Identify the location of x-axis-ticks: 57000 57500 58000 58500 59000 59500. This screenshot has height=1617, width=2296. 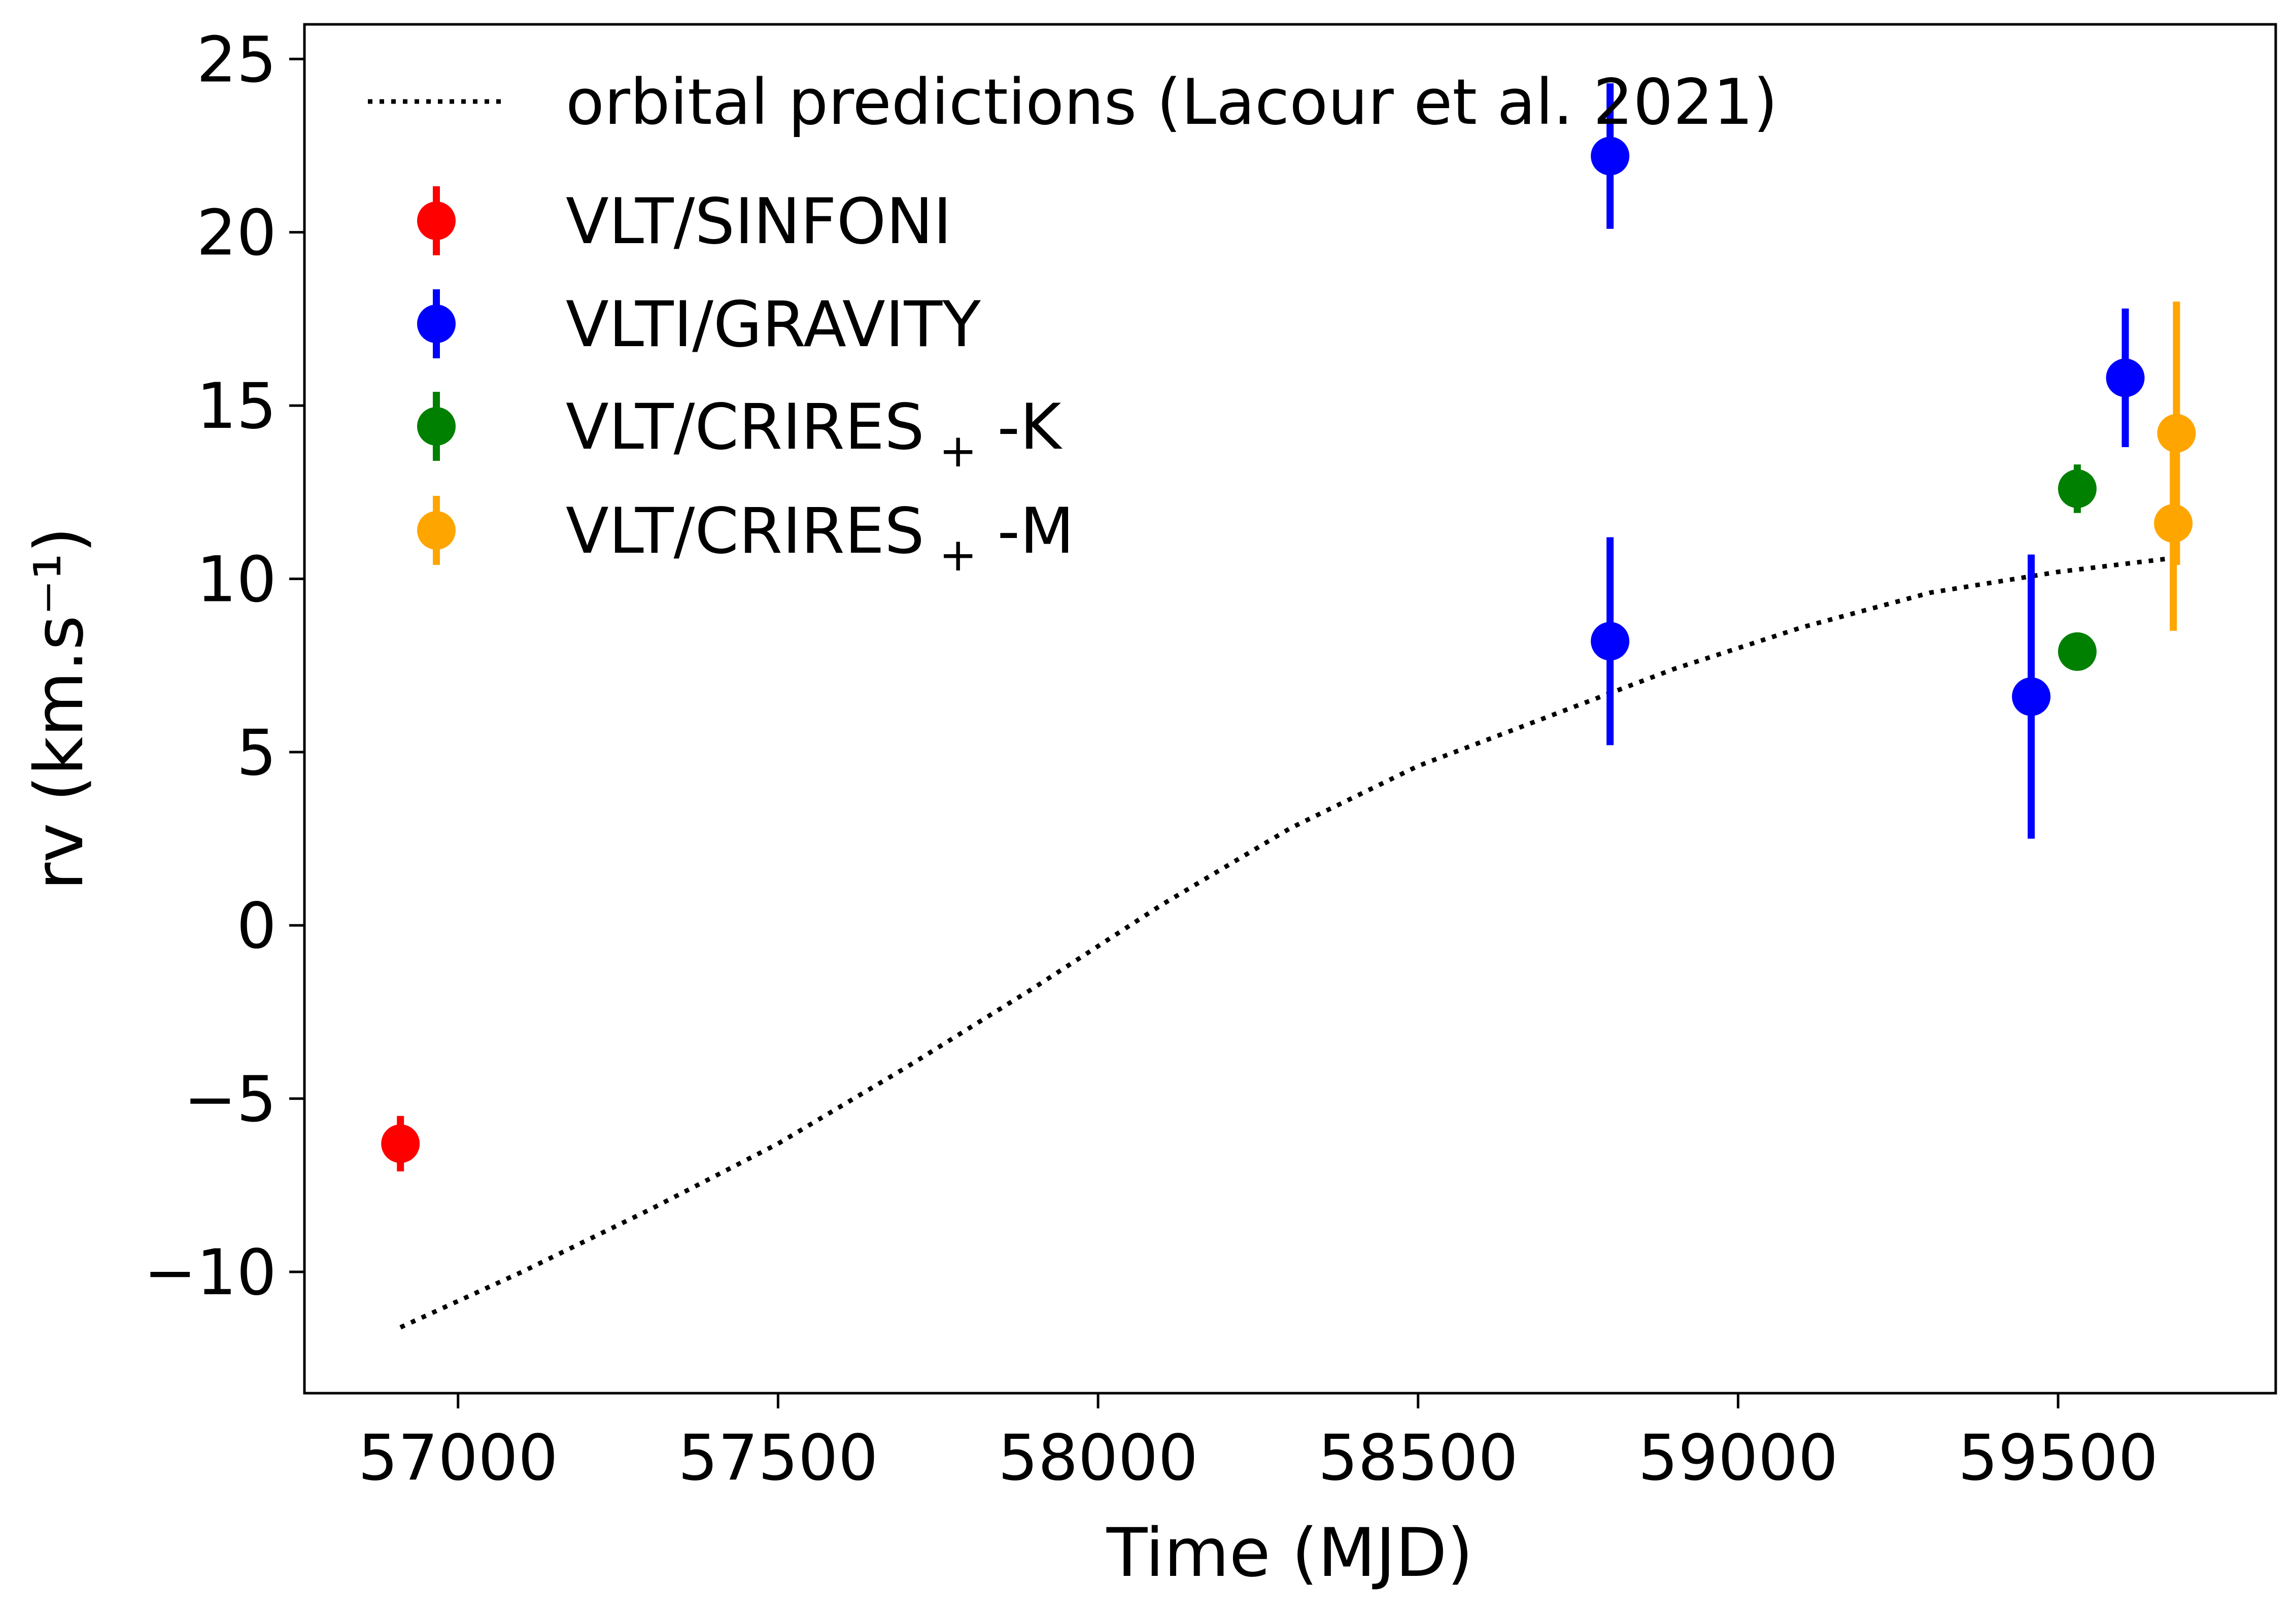
(1258, 1444).